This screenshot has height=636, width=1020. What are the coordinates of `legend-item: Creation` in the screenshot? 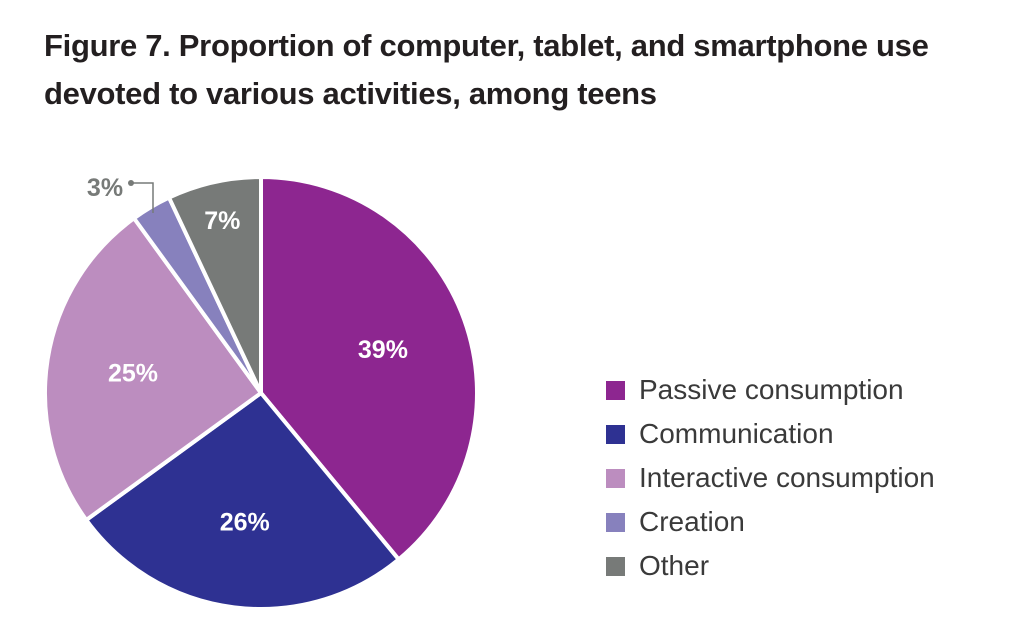 It's located at (770, 522).